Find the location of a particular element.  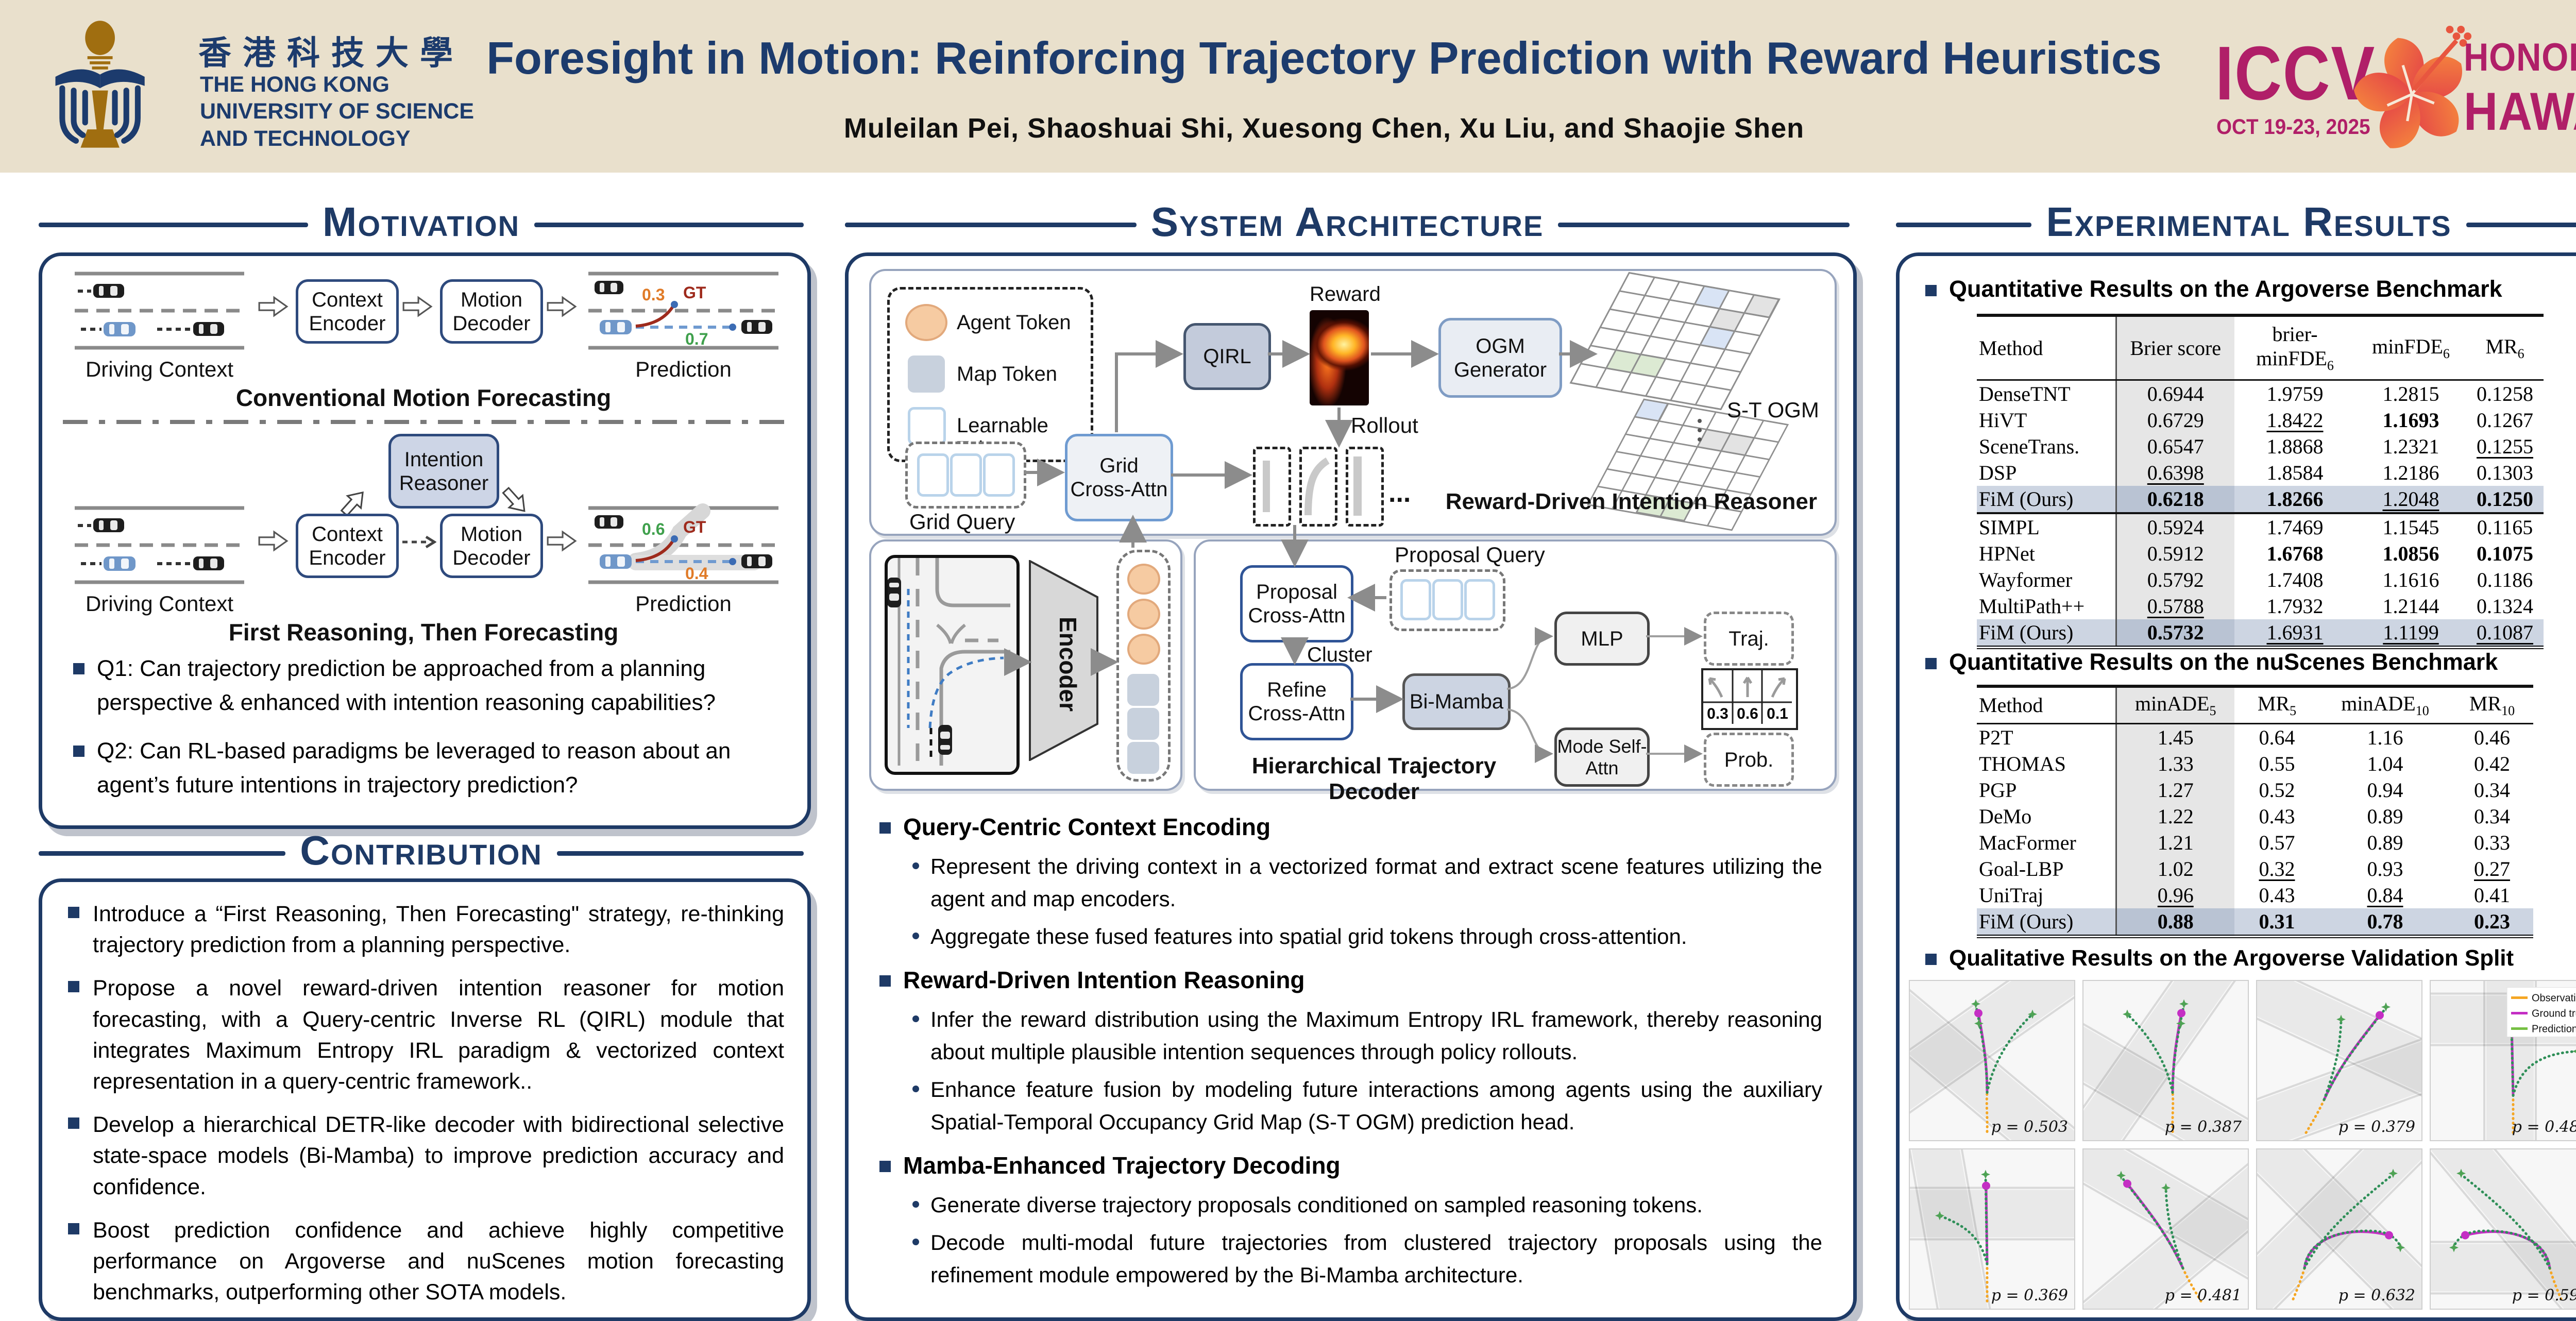

motion-decoder-box-2: Motion Decoder is located at coordinates (491, 546).